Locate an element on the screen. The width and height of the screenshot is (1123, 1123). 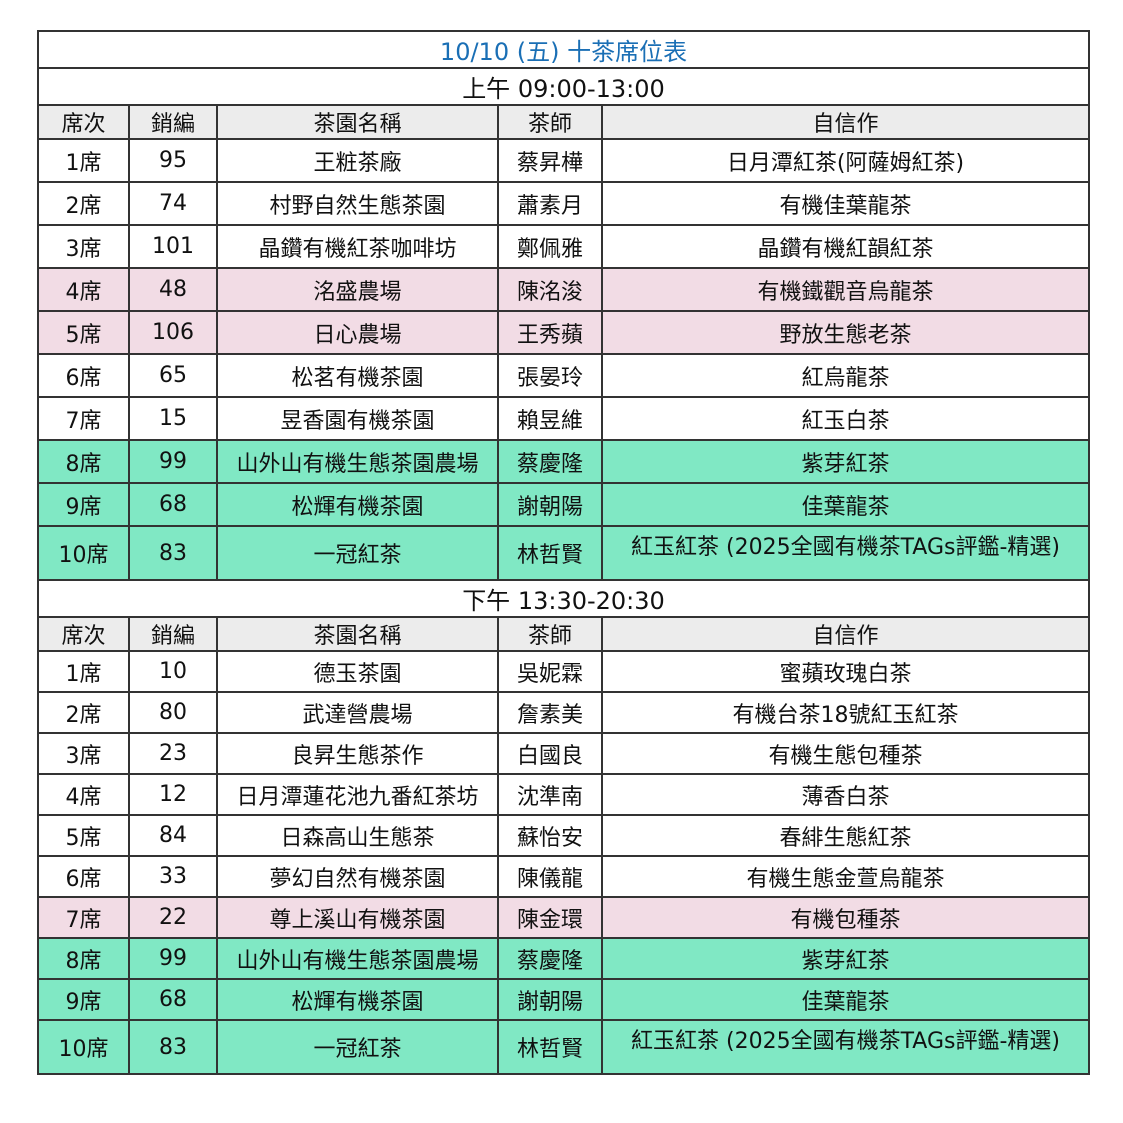
signature-tea-cell: 野放生態老茶 is located at coordinates (845, 332).